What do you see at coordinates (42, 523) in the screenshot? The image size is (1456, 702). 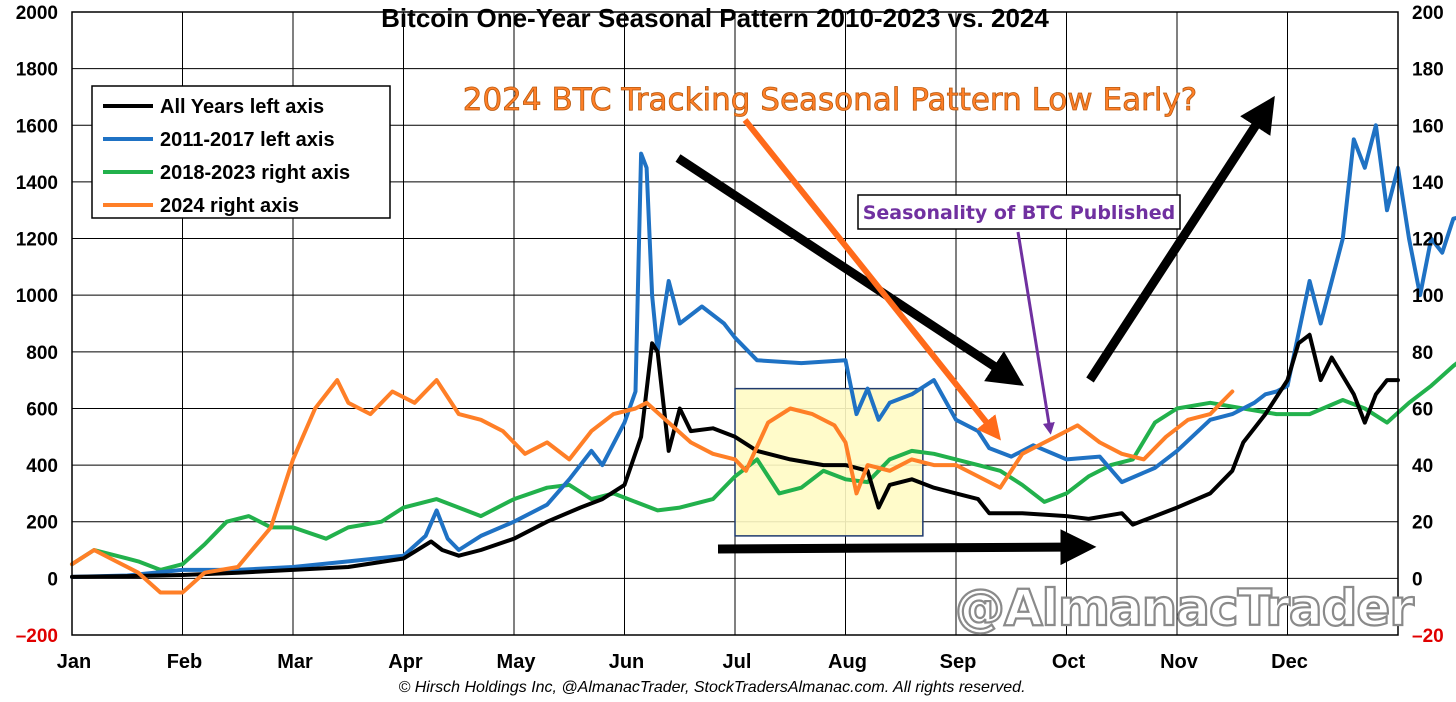 I see `left-axis-tick-label: 200` at bounding box center [42, 523].